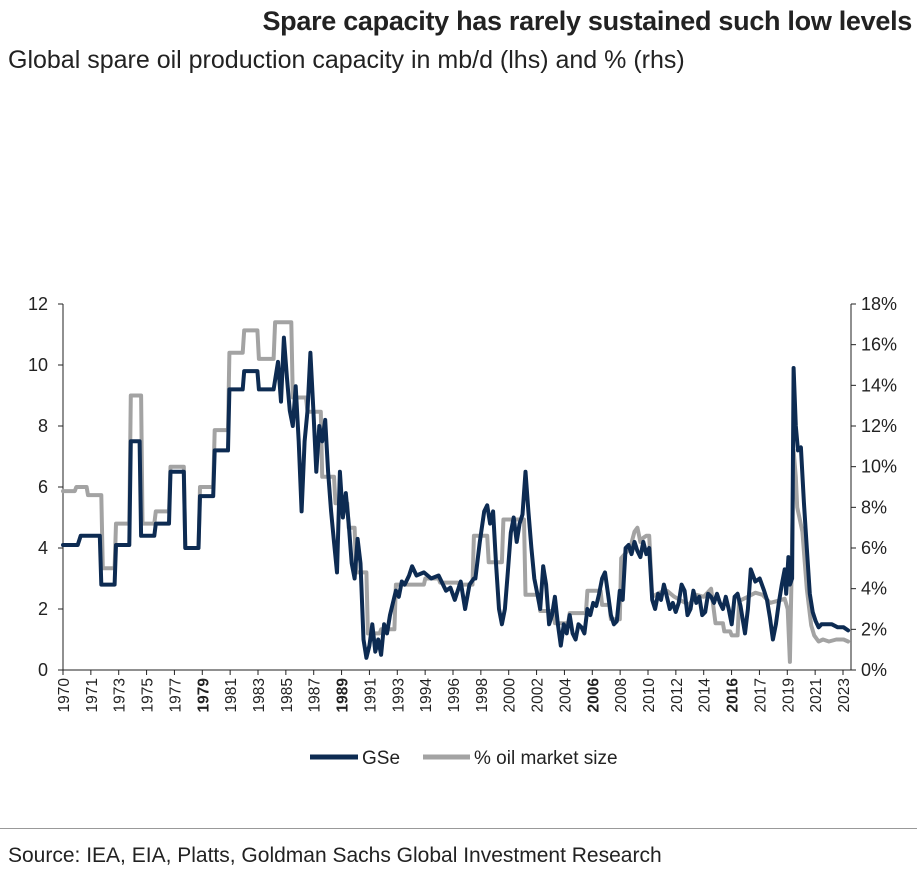  I want to click on x-tick-label: 2006, so click(593, 695).